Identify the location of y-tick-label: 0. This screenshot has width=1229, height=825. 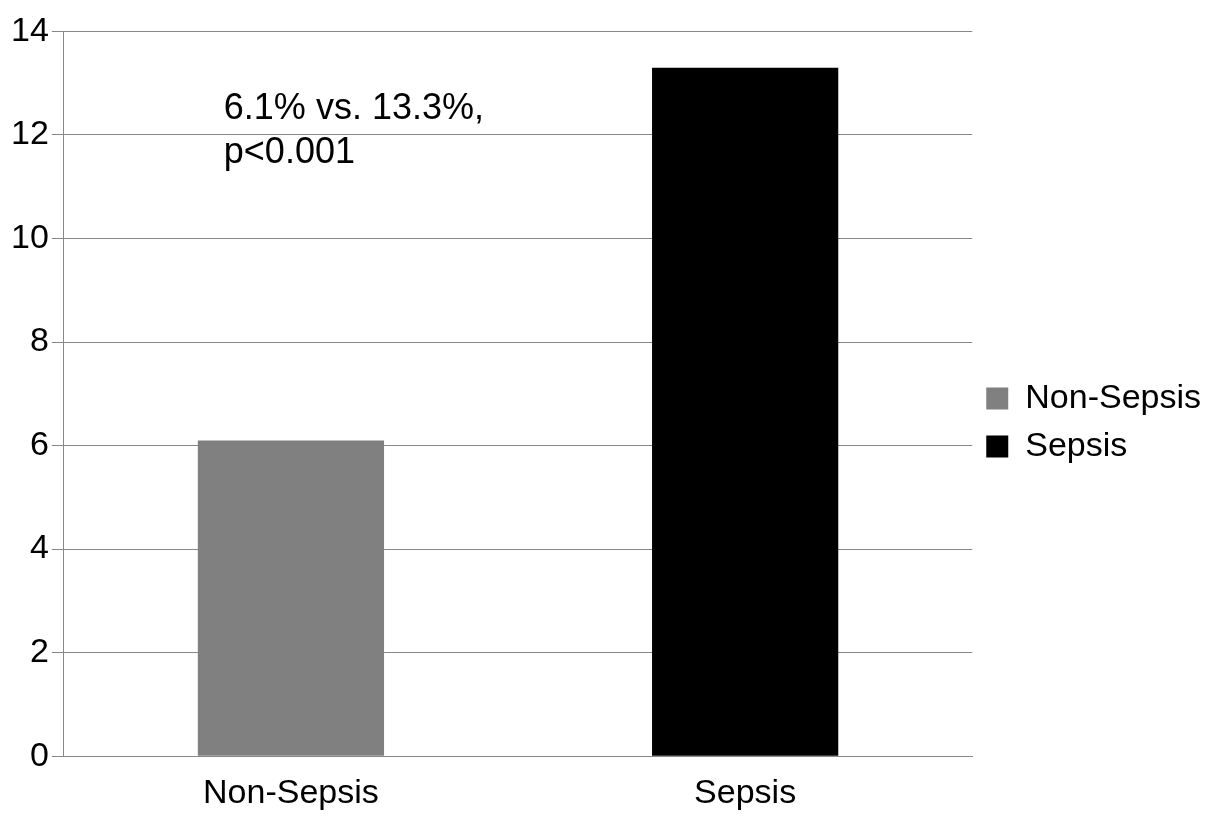
(39, 753).